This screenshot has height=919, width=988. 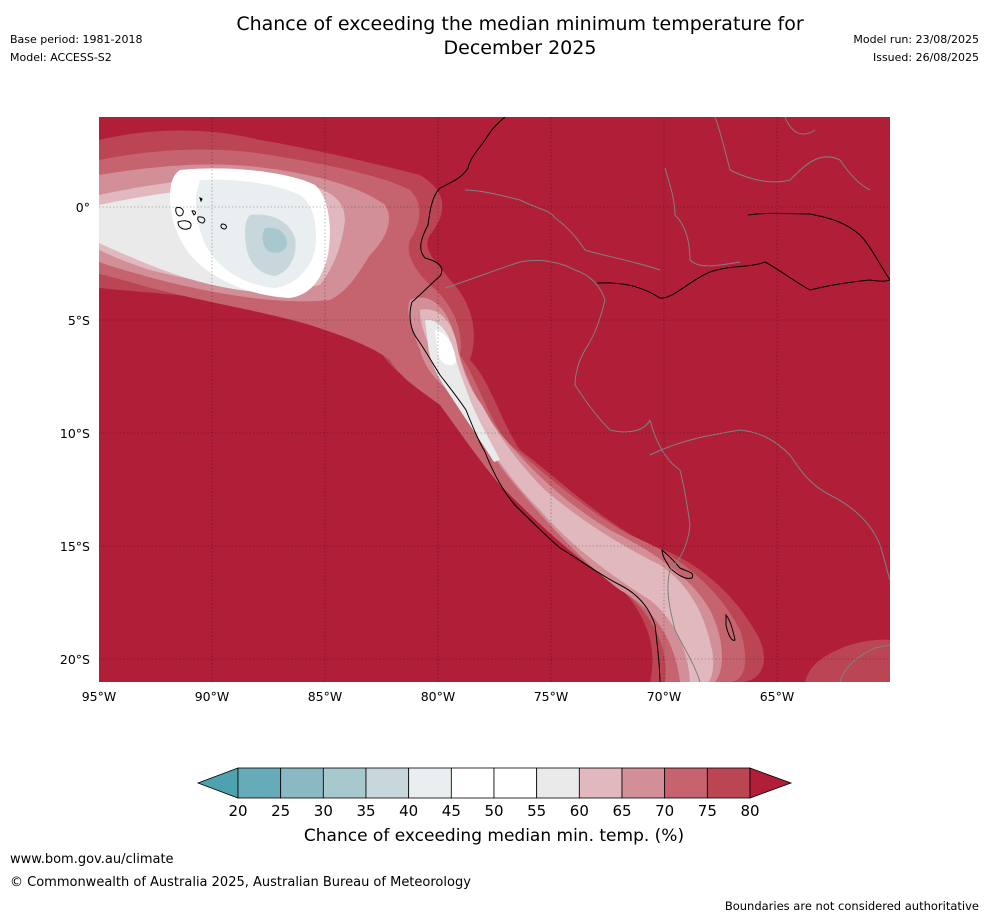 I want to click on colorbar-tick-label: 80, so click(x=749, y=811).